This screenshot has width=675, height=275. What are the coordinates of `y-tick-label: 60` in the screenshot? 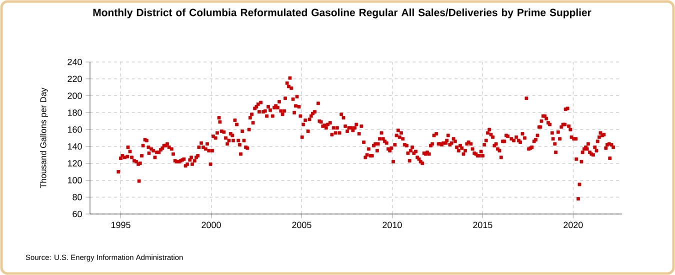 It's located at (77, 214).